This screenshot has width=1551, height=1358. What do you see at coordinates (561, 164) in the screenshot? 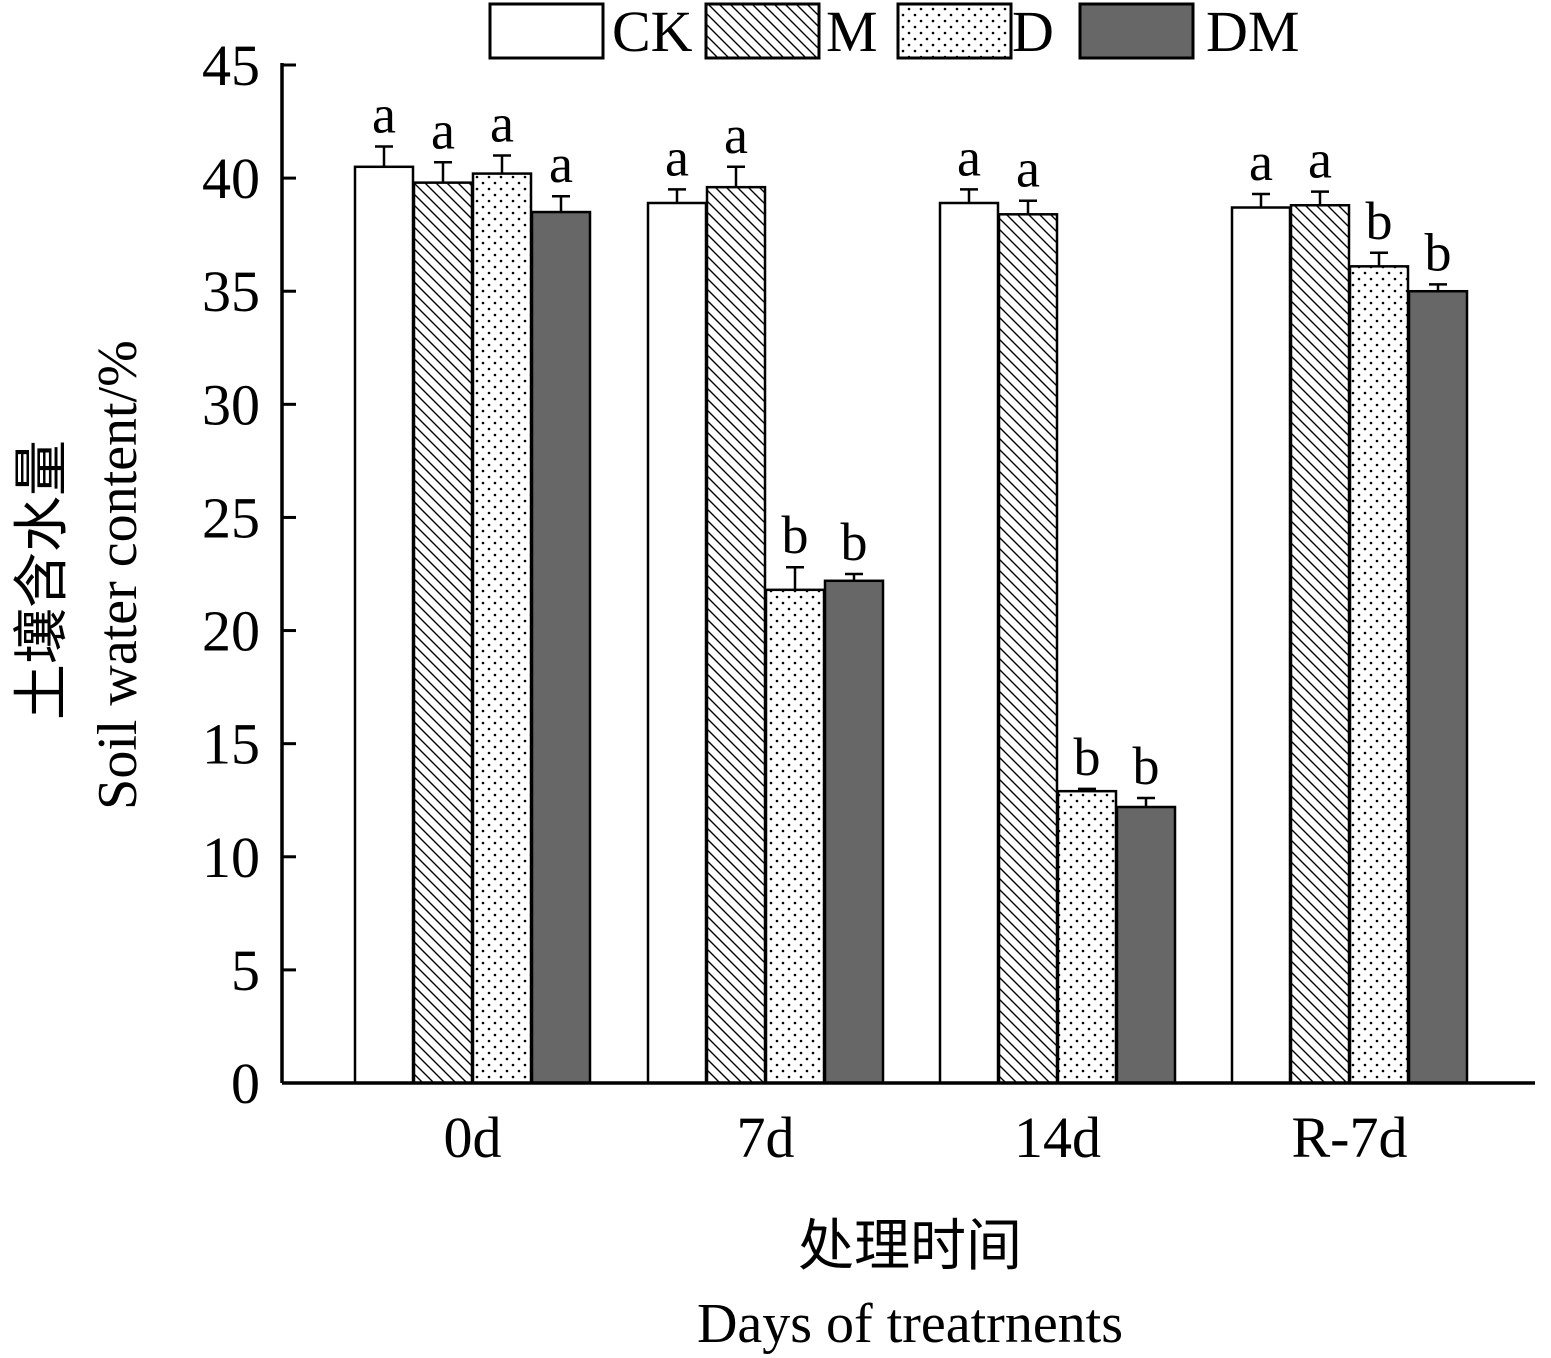
I see `sig-letter-dm-0d: a` at bounding box center [561, 164].